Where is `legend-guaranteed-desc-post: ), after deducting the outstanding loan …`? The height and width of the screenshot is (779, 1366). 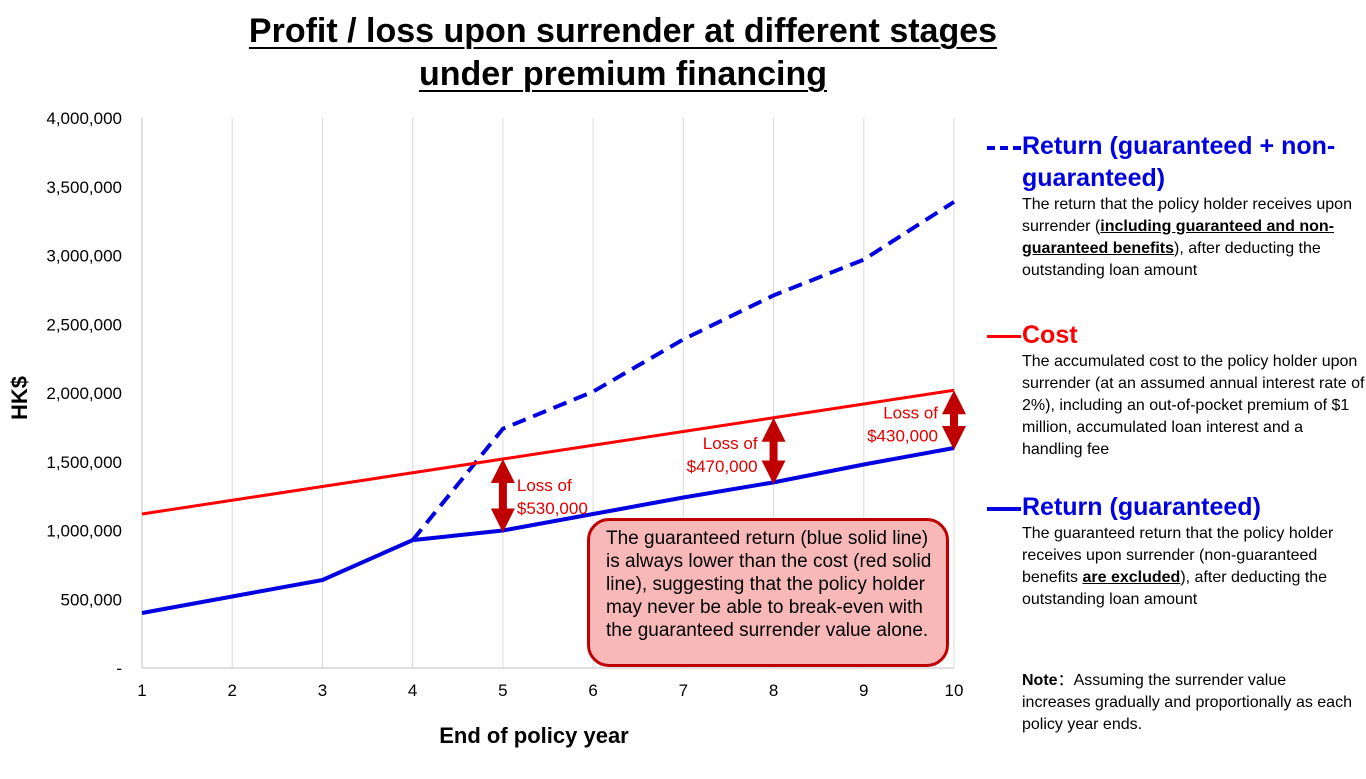 legend-guaranteed-desc-post: ), after deducting the outstanding loan … is located at coordinates (1175, 588).